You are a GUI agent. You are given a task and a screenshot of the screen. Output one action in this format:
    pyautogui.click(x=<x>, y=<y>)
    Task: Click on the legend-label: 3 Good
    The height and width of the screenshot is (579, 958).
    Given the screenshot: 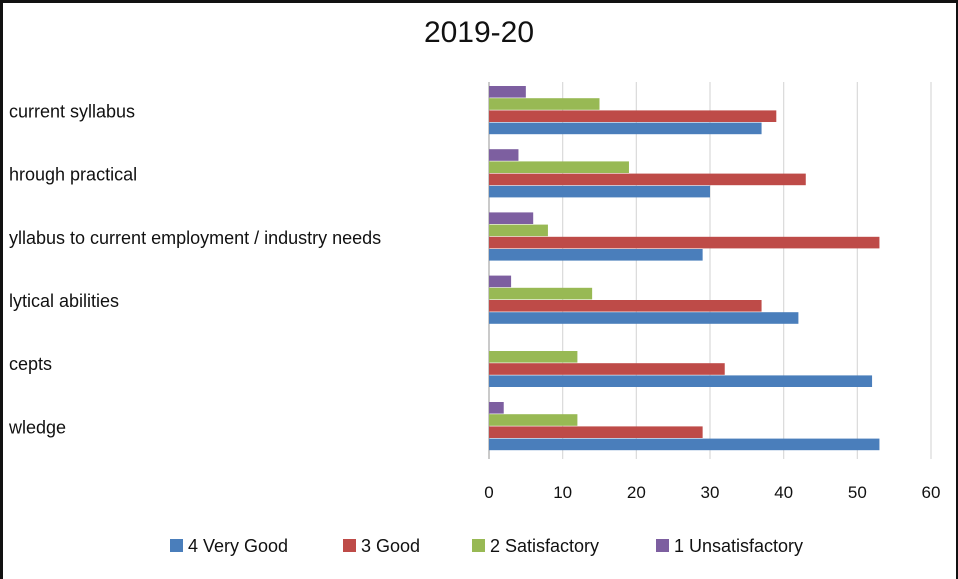 What is the action you would take?
    pyautogui.click(x=390, y=546)
    